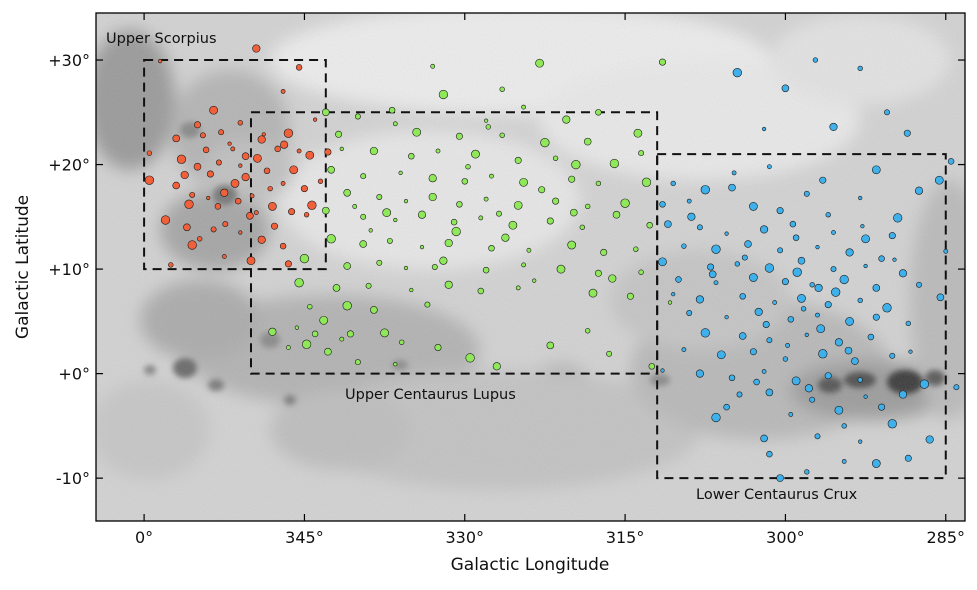 This screenshot has height=590, width=977. Describe the element at coordinates (304, 537) in the screenshot. I see `x-tick-label: 345°` at that location.